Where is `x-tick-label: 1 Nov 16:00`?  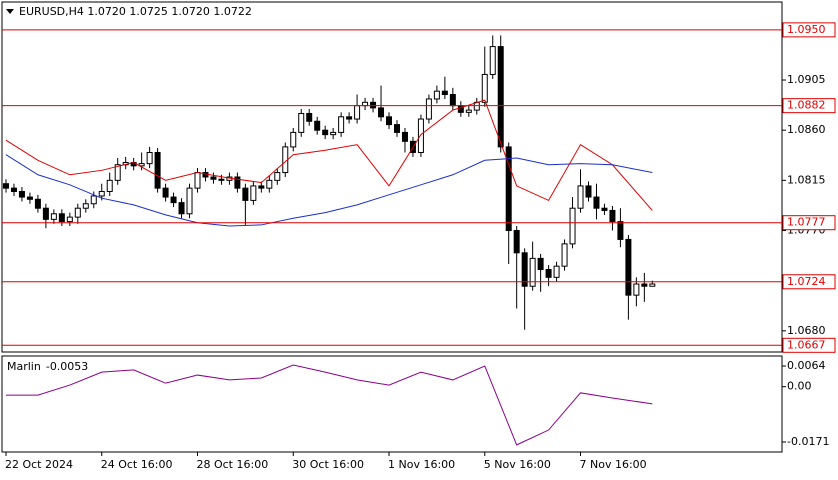
x-tick-label: 1 Nov 16:00 is located at coordinates (421, 464).